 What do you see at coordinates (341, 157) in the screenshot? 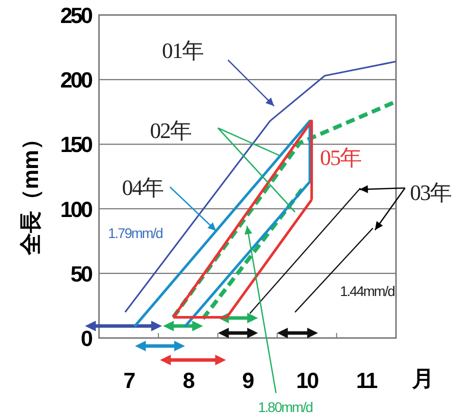
I see `annotation: 05年` at bounding box center [341, 157].